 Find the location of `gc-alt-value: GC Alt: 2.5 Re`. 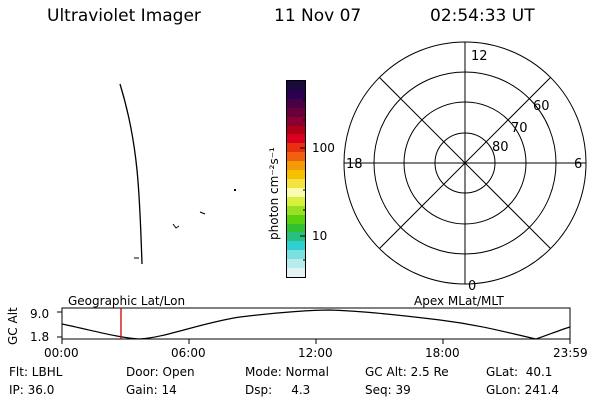

gc-alt-value: GC Alt: 2.5 Re is located at coordinates (407, 372).